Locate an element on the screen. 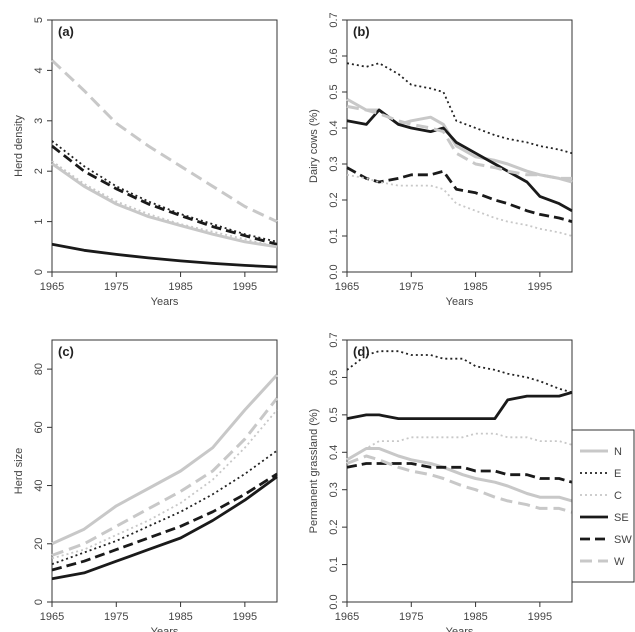  y-tick-label: 4 is located at coordinates (39, 70).